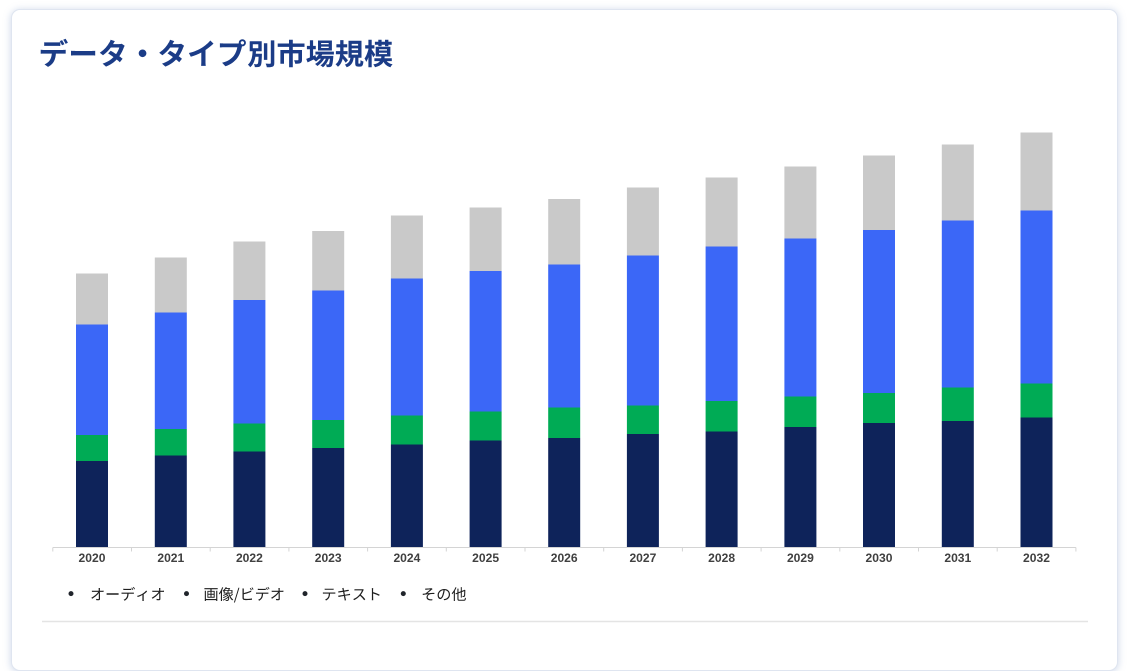  I want to click on svg-text: 2029, so click(800, 558).